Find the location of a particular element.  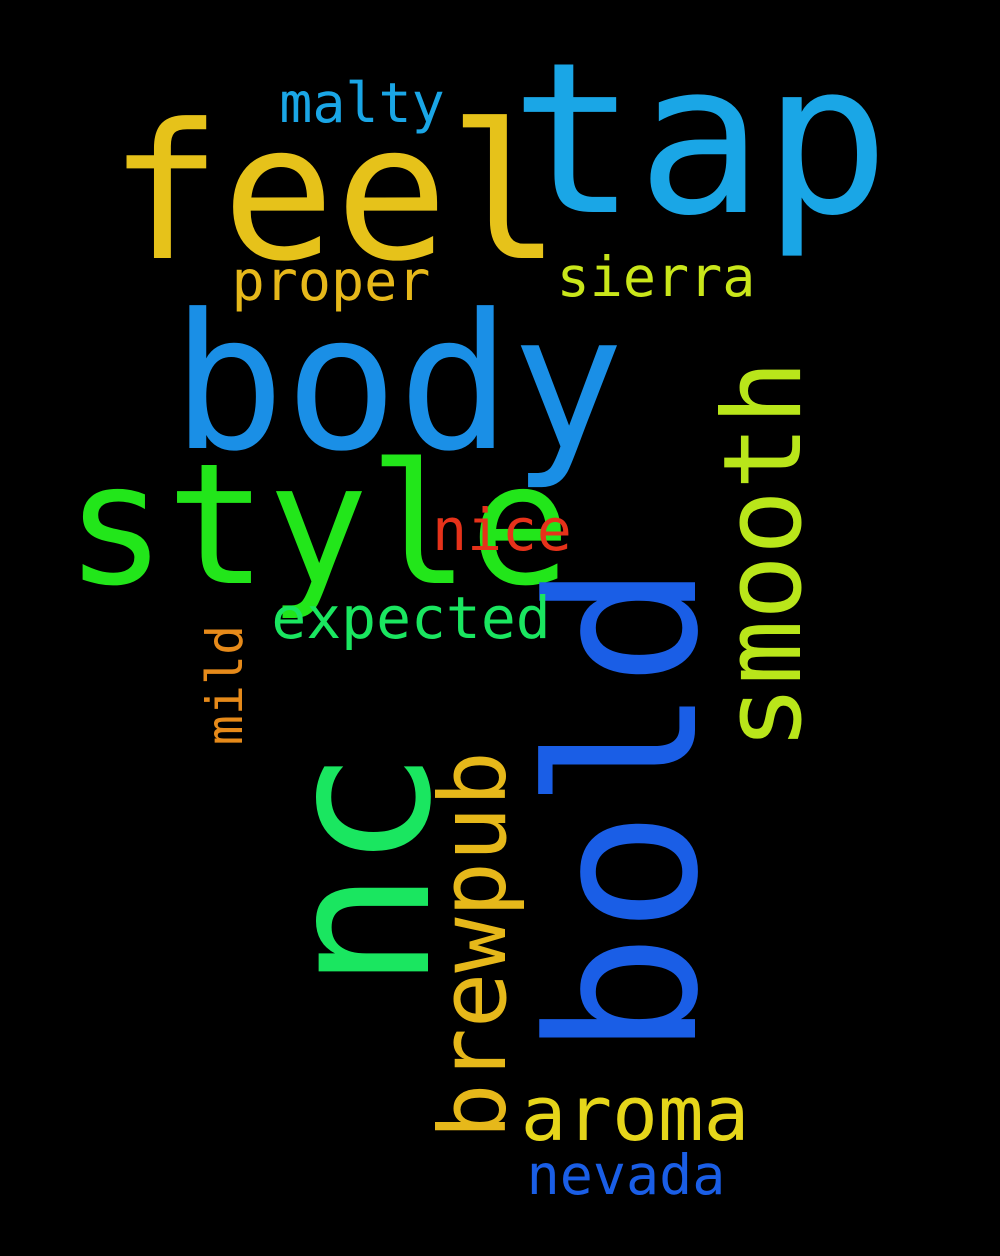

word-body: body is located at coordinates (398, 383).